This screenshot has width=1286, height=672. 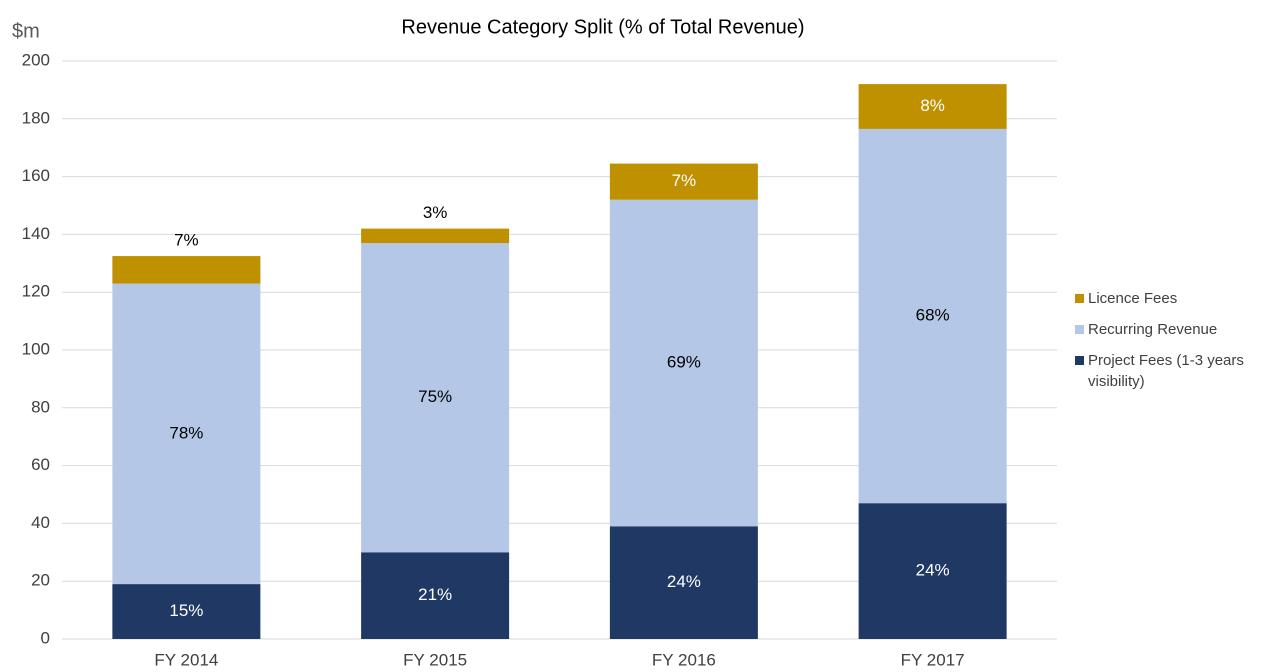 I want to click on data-label: 3%, so click(x=435, y=212).